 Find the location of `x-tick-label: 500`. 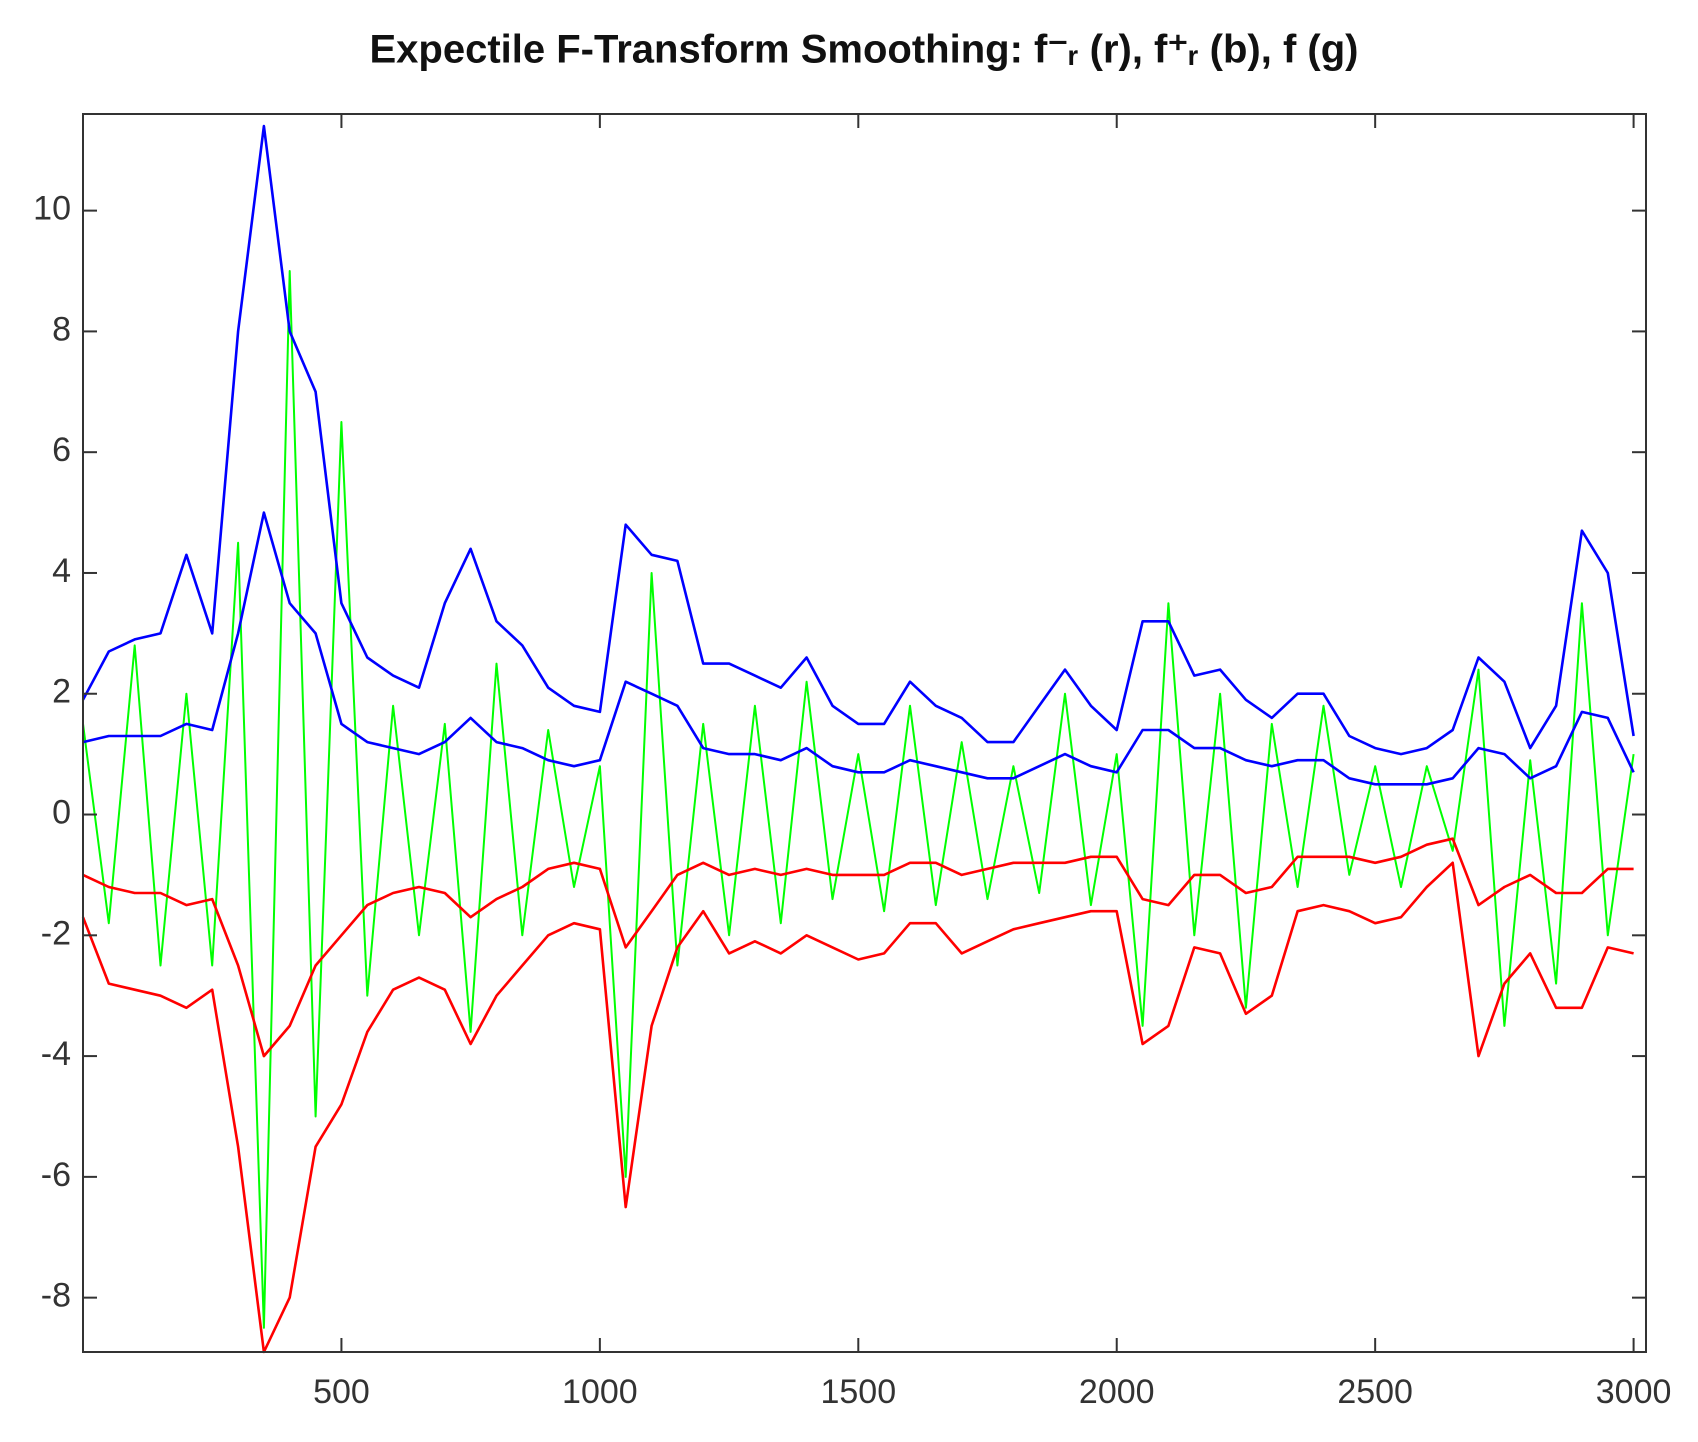

x-tick-label: 500 is located at coordinates (341, 1392).